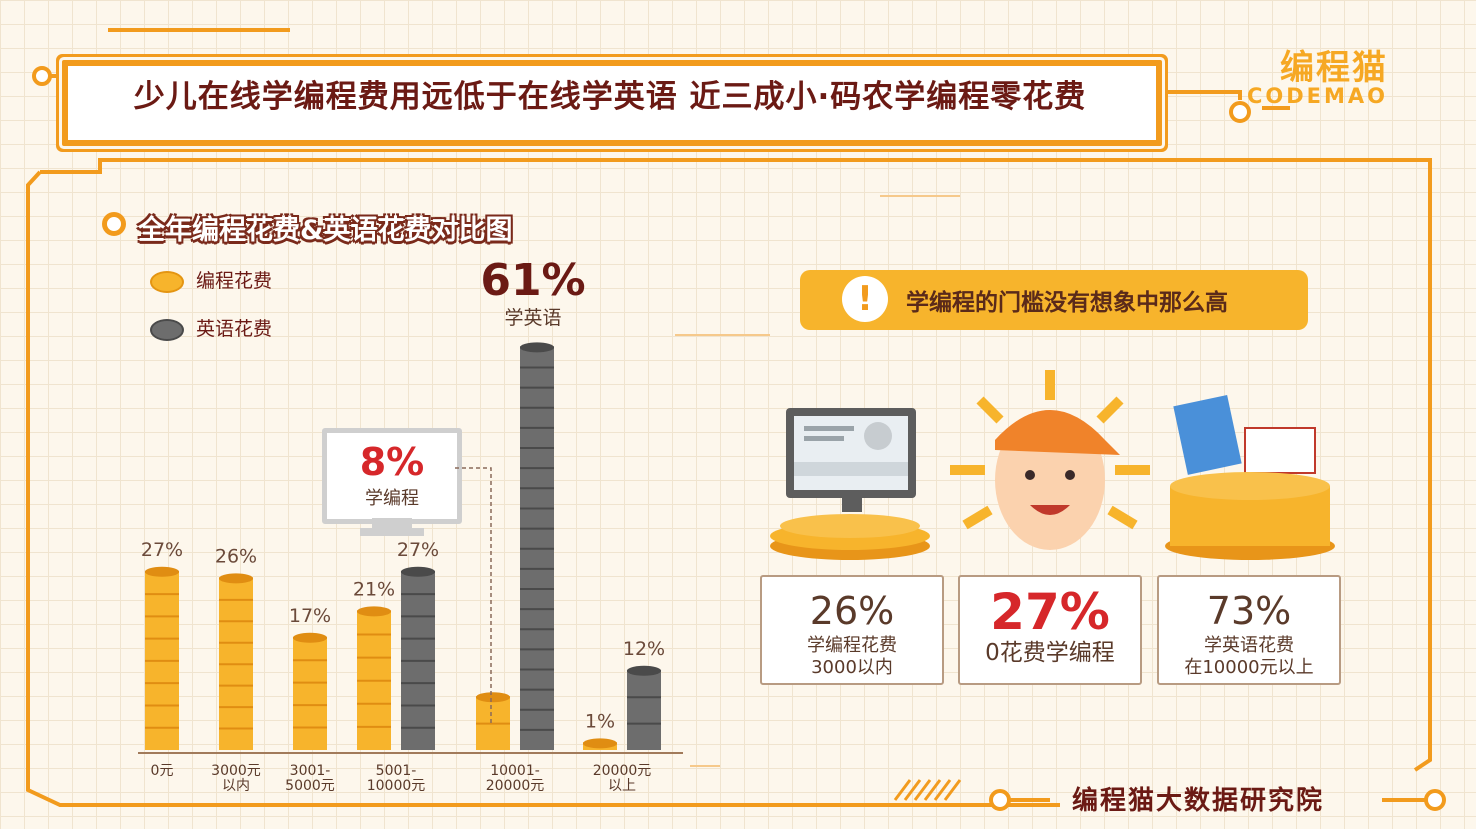 The height and width of the screenshot is (829, 1476). I want to click on legend-item-english: 英语花费, so click(211, 329).